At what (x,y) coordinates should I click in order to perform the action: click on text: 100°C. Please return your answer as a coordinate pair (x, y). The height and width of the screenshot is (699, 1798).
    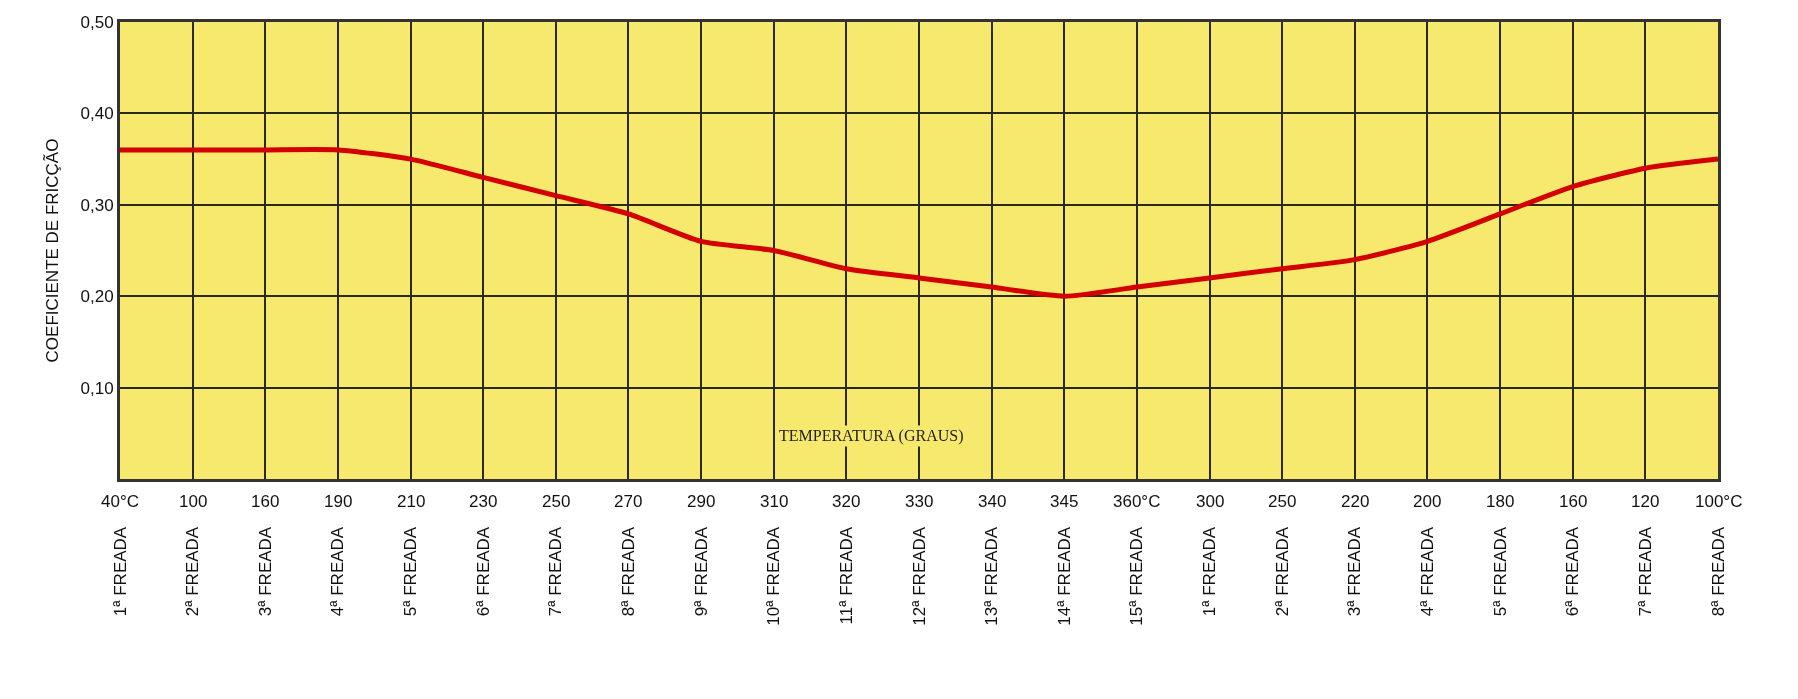
    Looking at the image, I should click on (1719, 501).